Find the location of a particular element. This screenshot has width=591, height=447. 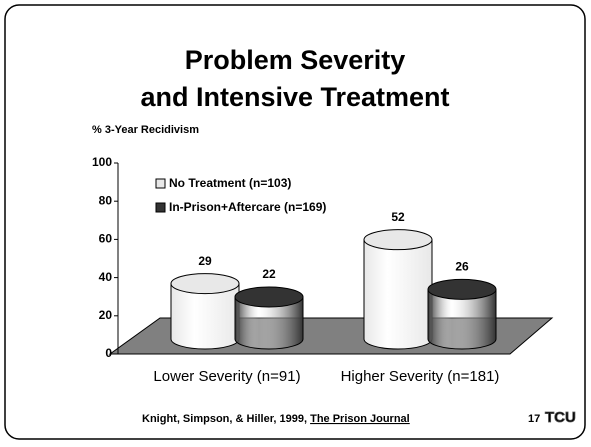

citation: Knight, Simpson, & Hiller, 1999, is located at coordinates (226, 419).